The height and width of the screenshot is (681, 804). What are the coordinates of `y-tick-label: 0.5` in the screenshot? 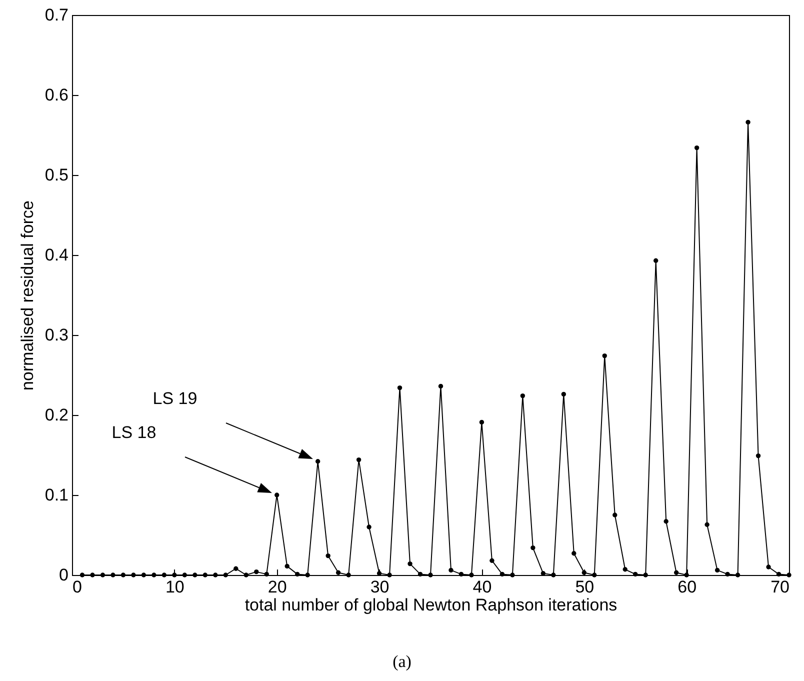 It's located at (56, 175).